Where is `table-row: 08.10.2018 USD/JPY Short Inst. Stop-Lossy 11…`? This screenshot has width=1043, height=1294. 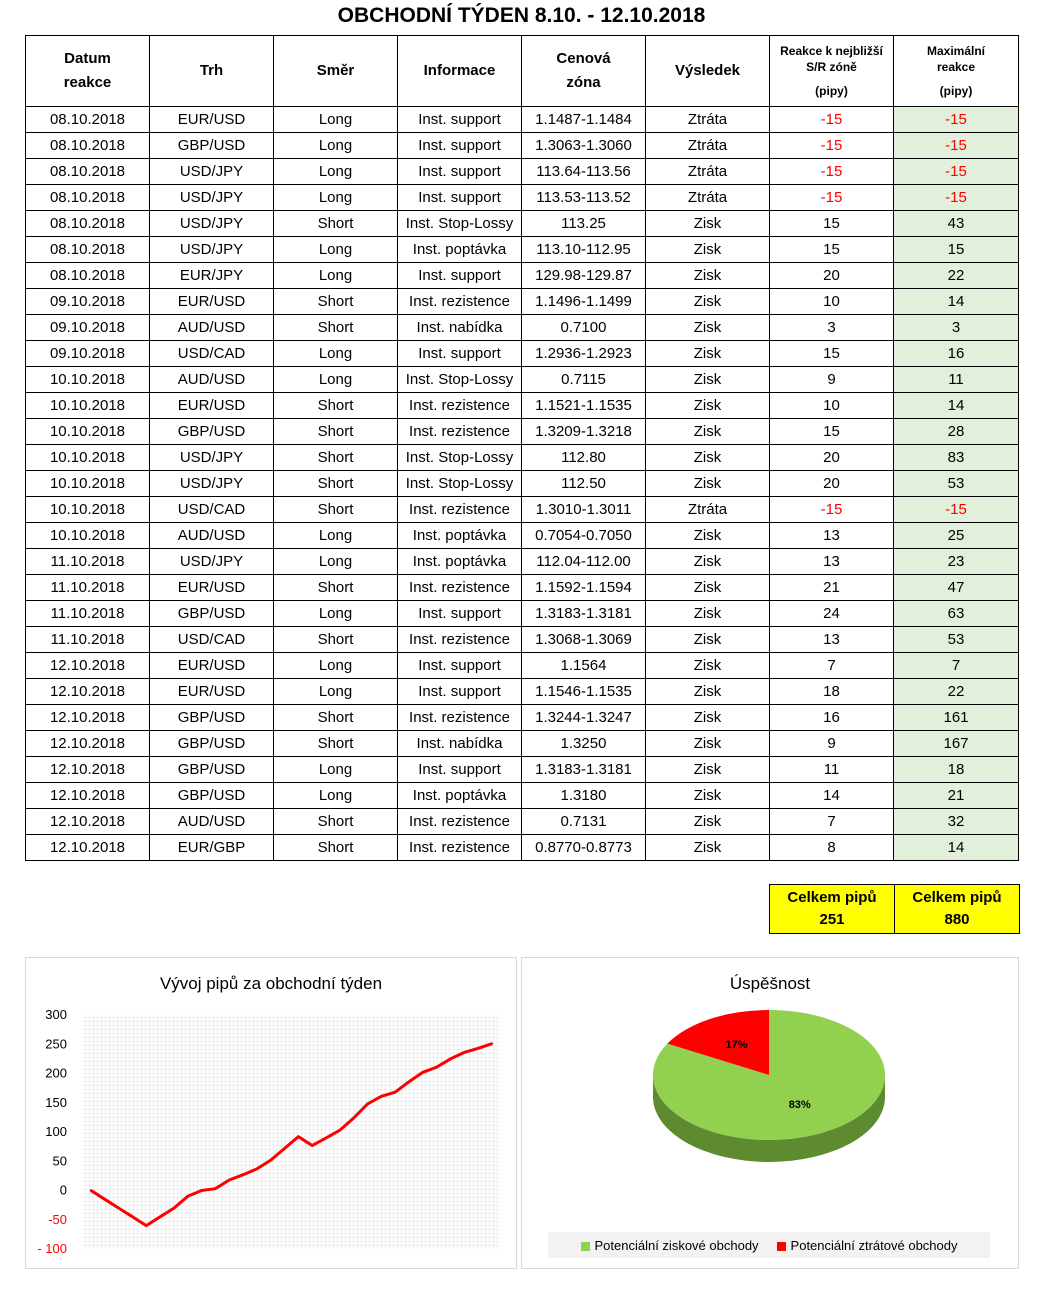 table-row: 08.10.2018 USD/JPY Short Inst. Stop-Lossy 11… is located at coordinates (522, 223).